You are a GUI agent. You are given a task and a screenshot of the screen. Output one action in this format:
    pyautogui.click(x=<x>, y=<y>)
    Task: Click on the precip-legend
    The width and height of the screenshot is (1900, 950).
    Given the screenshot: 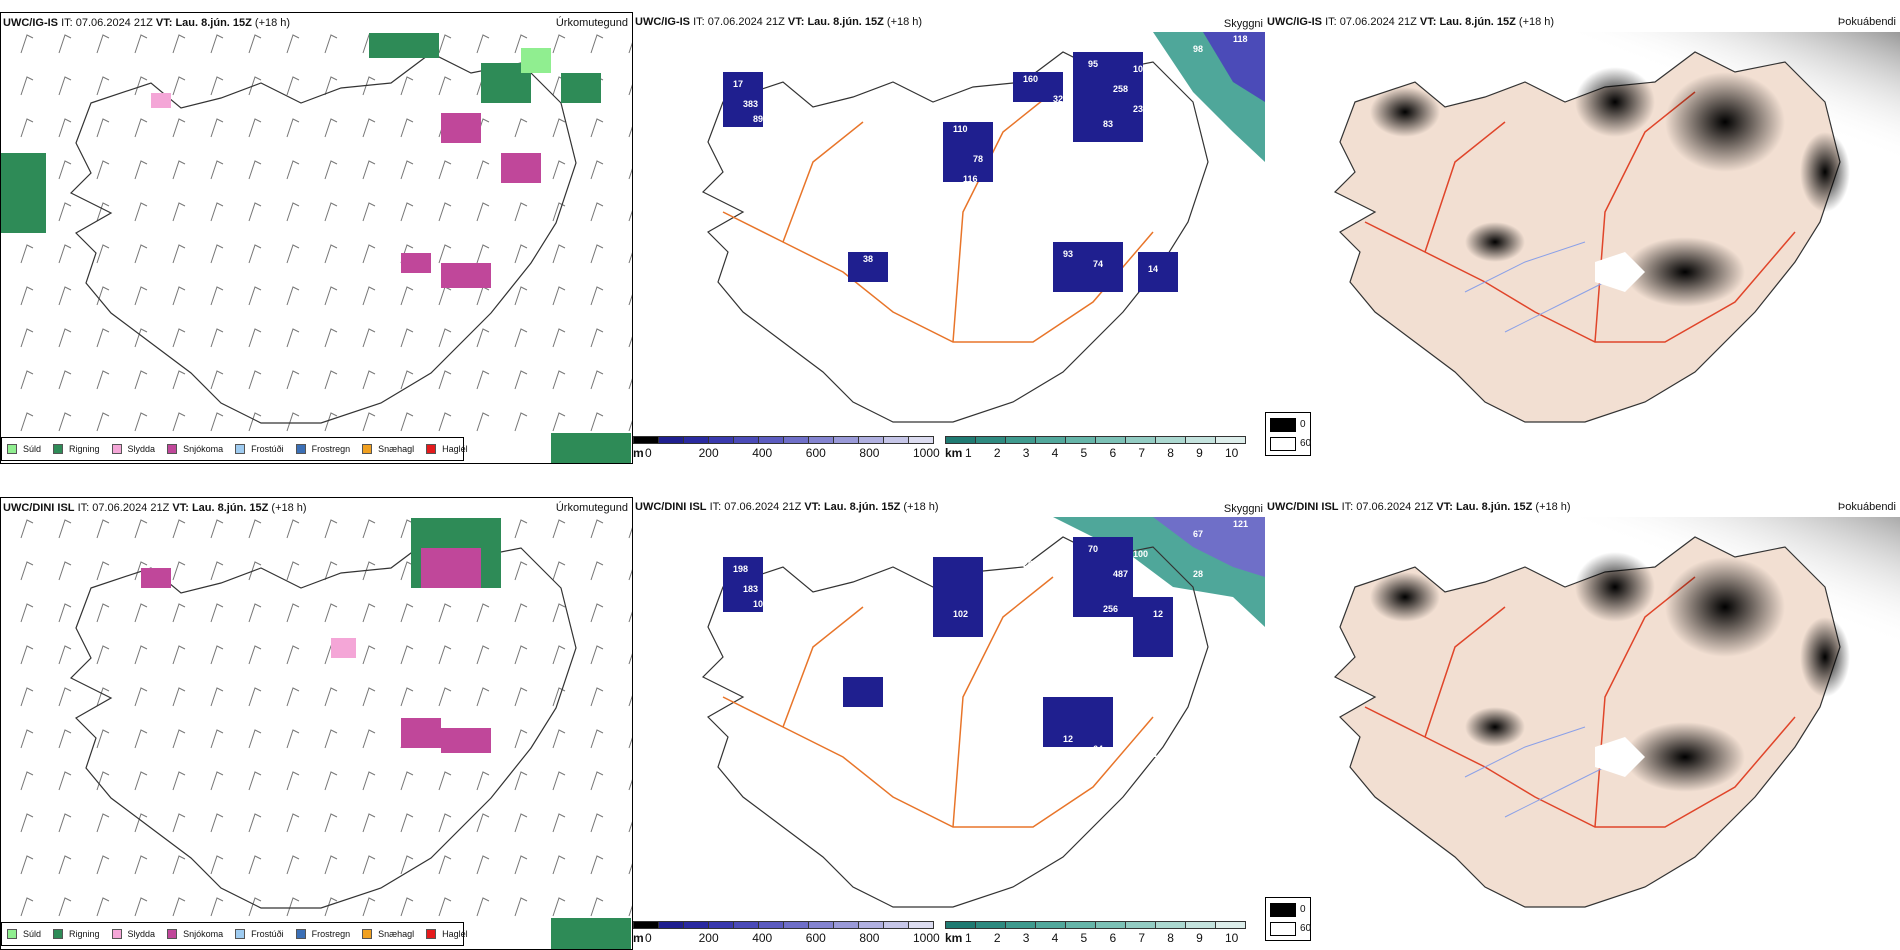 What is the action you would take?
    pyautogui.click(x=232, y=449)
    